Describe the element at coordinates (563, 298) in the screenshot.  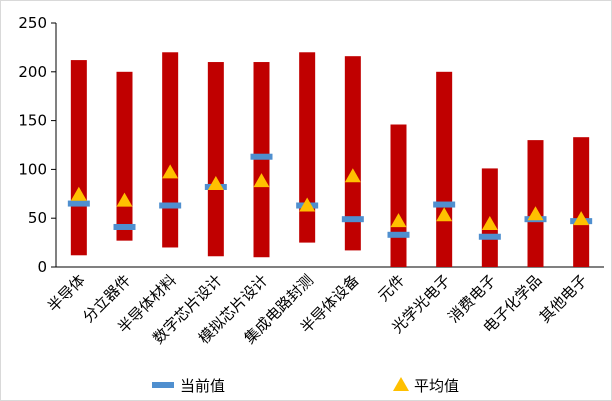
I see `category-label: 其他电子` at that location.